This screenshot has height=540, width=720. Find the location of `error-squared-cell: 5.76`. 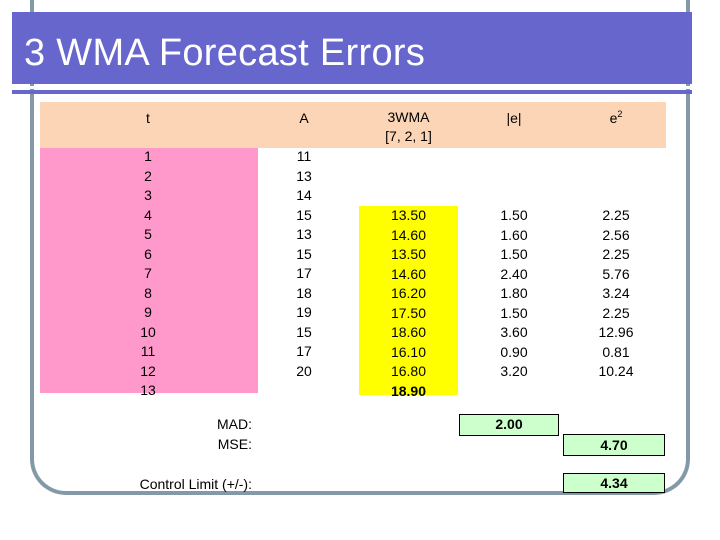

error-squared-cell: 5.76 is located at coordinates (616, 273).